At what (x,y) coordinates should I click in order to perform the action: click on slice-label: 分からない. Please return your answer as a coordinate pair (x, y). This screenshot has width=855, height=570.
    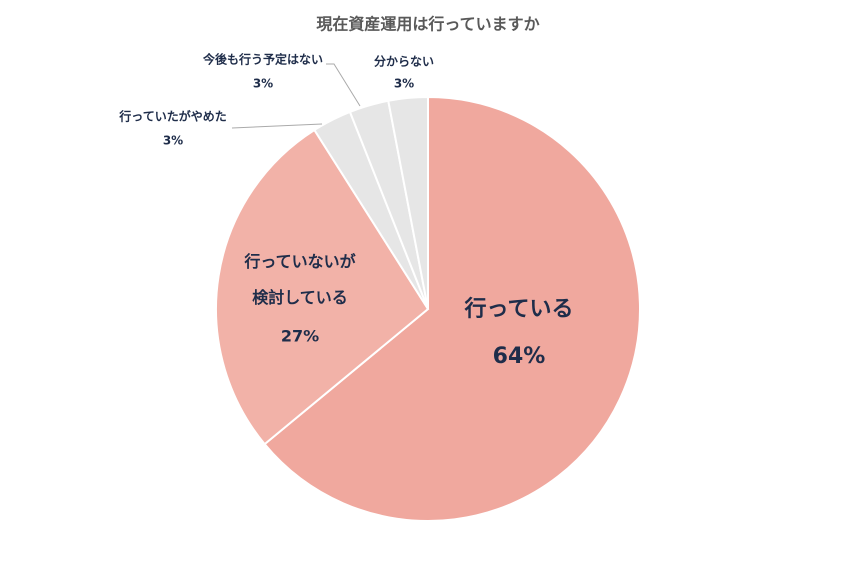
    Looking at the image, I should click on (404, 61).